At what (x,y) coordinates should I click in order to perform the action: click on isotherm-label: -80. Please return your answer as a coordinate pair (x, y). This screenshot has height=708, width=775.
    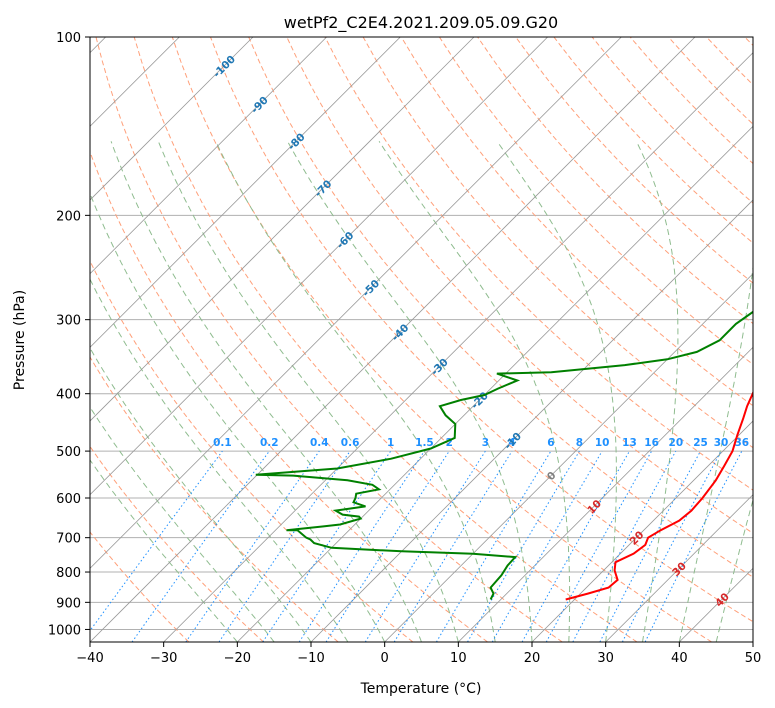
    Looking at the image, I should click on (297, 142).